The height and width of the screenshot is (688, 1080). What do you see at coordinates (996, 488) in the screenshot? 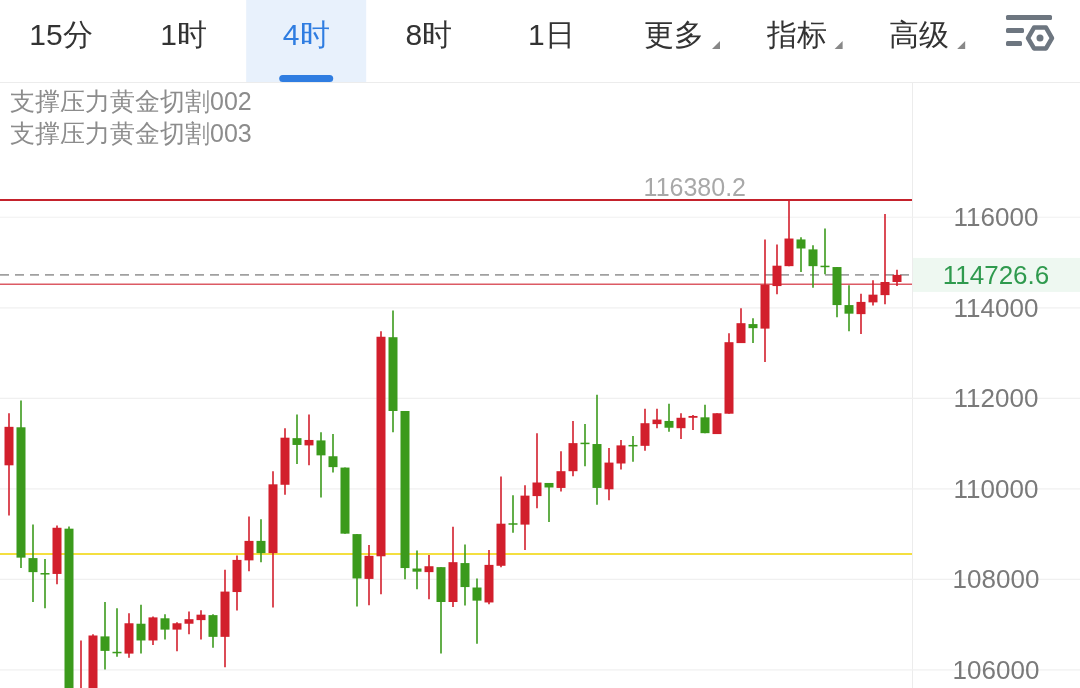
I see `y-tick-label: 110000` at bounding box center [996, 488].